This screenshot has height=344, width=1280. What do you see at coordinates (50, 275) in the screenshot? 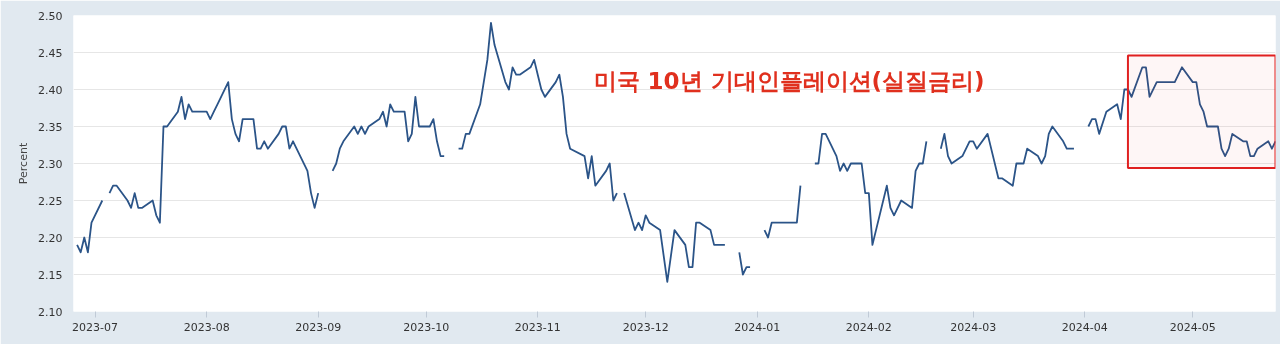
I see `y-tick-label: 2.15` at bounding box center [50, 275].